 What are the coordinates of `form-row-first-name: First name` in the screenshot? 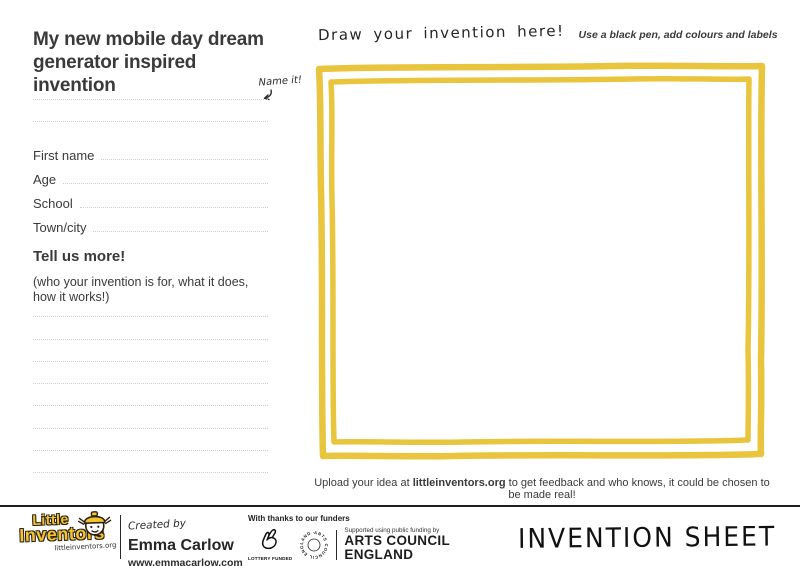 It's located at (150, 151).